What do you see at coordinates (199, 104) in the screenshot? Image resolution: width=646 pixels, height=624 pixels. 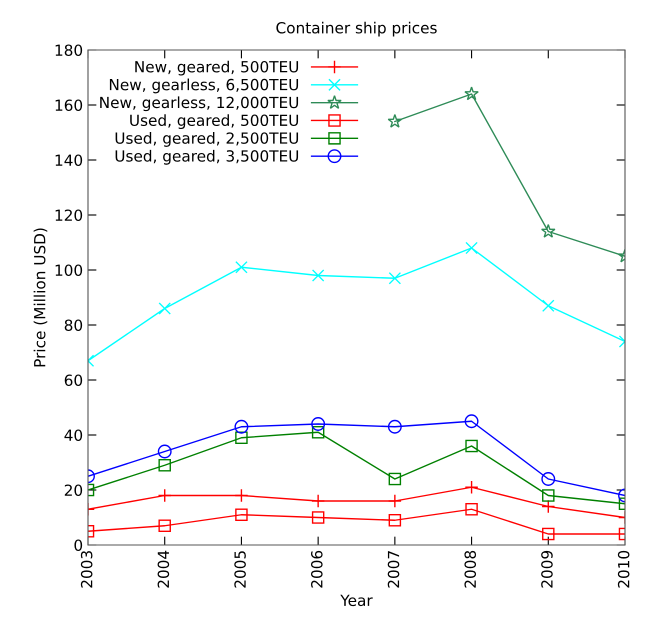 I see `legend-label: New, gearless, 12,000TEU` at bounding box center [199, 104].